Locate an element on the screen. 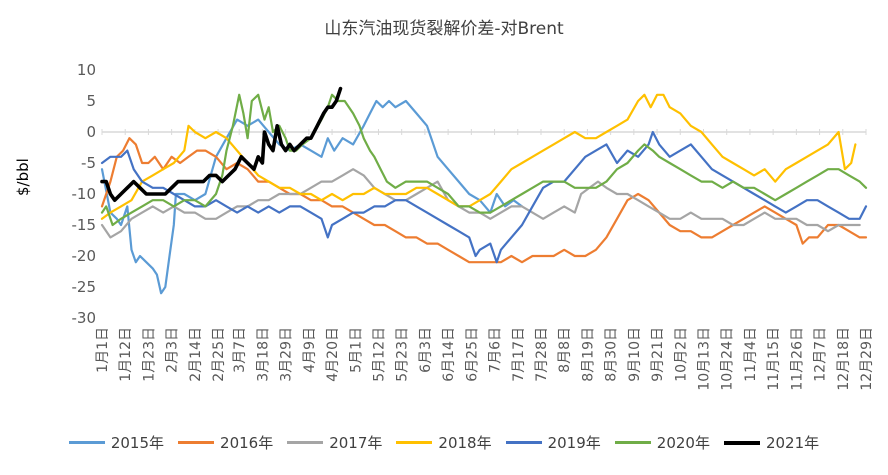 This screenshot has width=888, height=475. x-tick-label: 12月7日 is located at coordinates (821, 354).